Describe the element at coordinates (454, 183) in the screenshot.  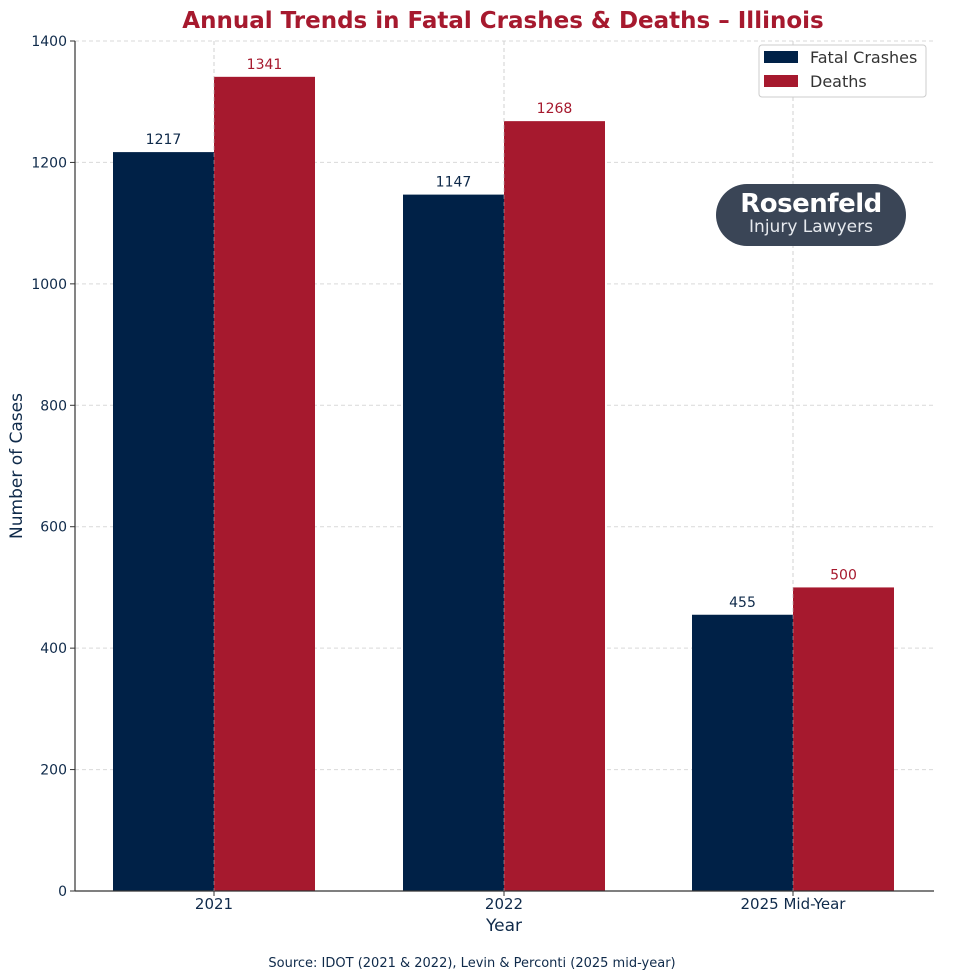
I see `bar-value-label: 1147` at that location.